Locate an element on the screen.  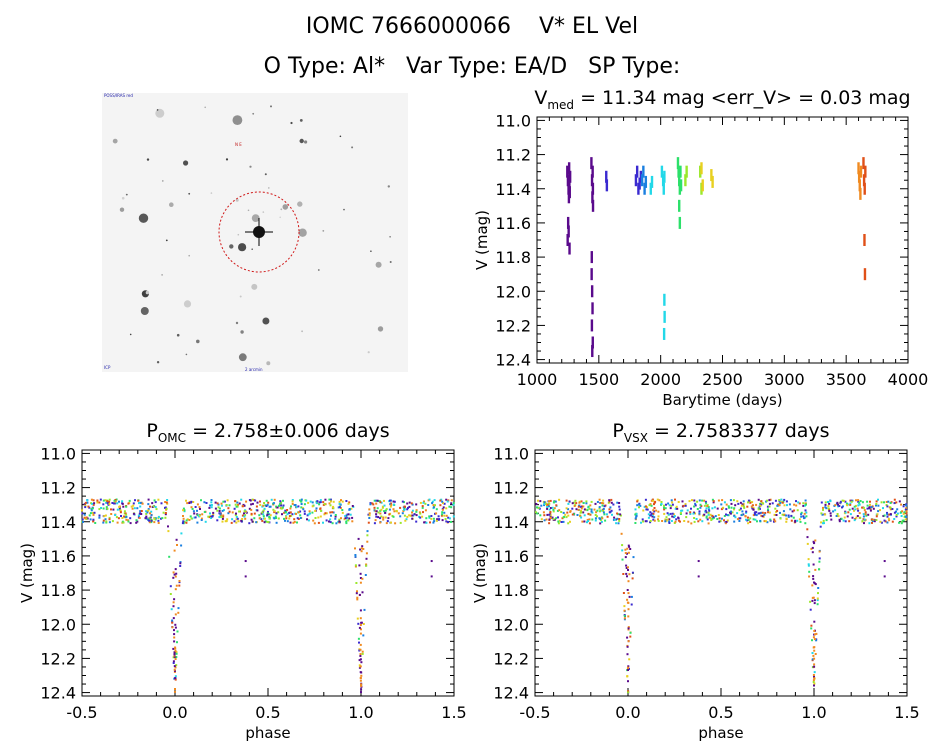
y-tick-label: 12.4 is located at coordinates (58, 693).